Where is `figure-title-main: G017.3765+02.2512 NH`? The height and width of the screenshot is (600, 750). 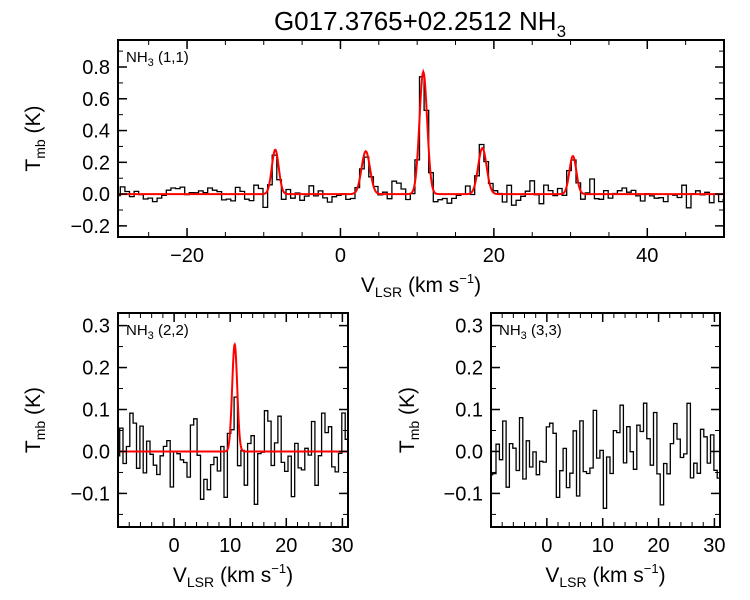
figure-title-main: G017.3765+02.2512 NH is located at coordinates (415, 21).